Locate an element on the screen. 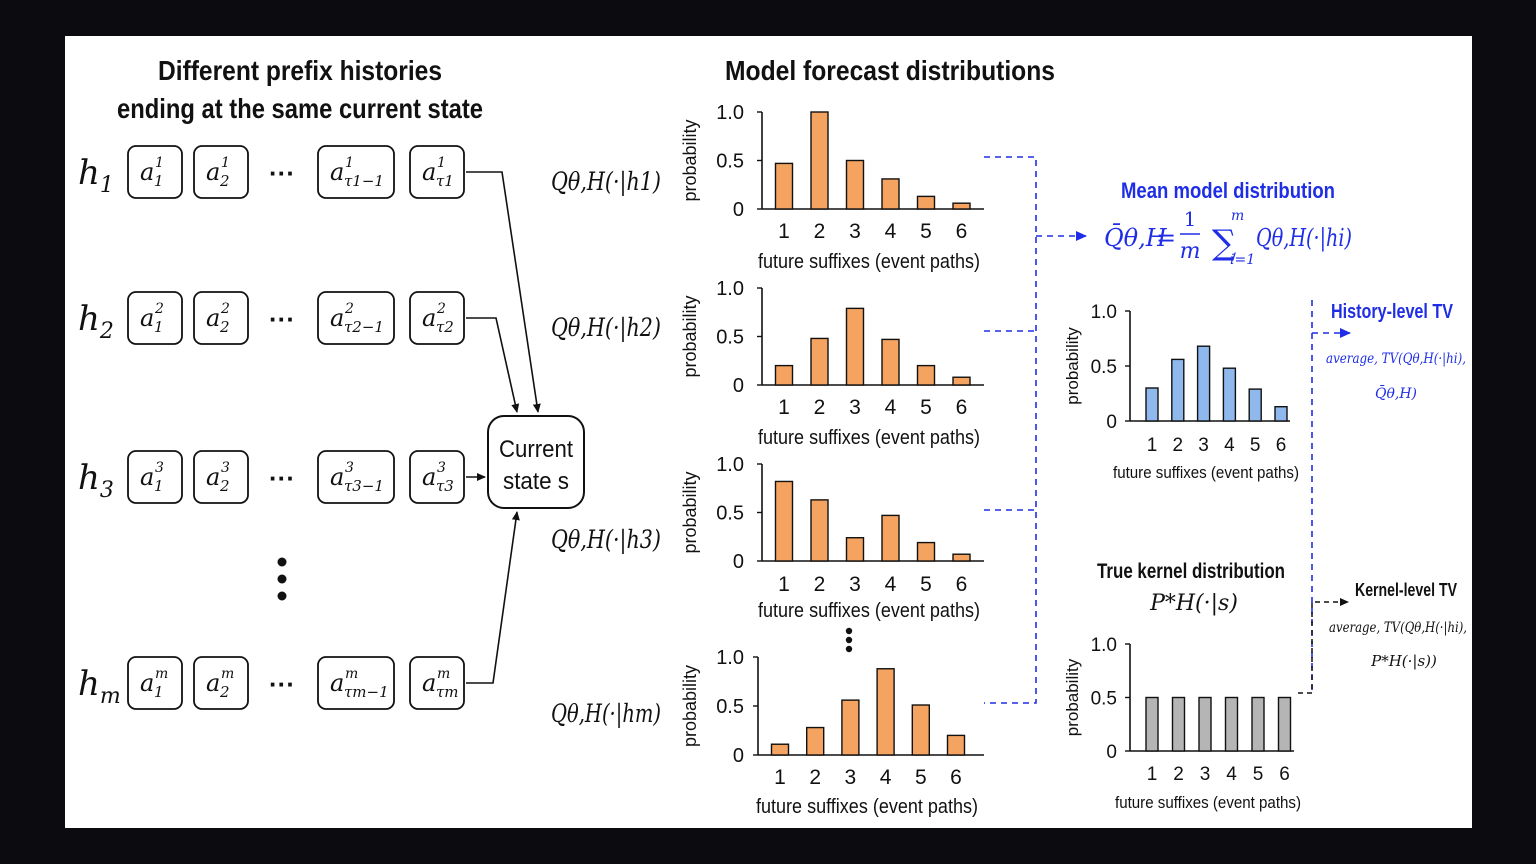 This screenshot has height=864, width=1536. history-row: h2 a 21 a 22 a 2τ2−1 a 2τ2··· is located at coordinates (271, 318).